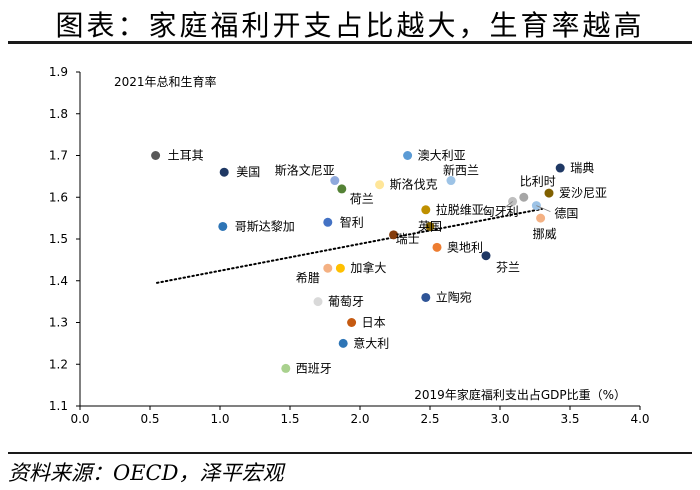 The height and width of the screenshot is (490, 700). Describe the element at coordinates (58, 197) in the screenshot. I see `y-tick-label: 1.6` at that location.